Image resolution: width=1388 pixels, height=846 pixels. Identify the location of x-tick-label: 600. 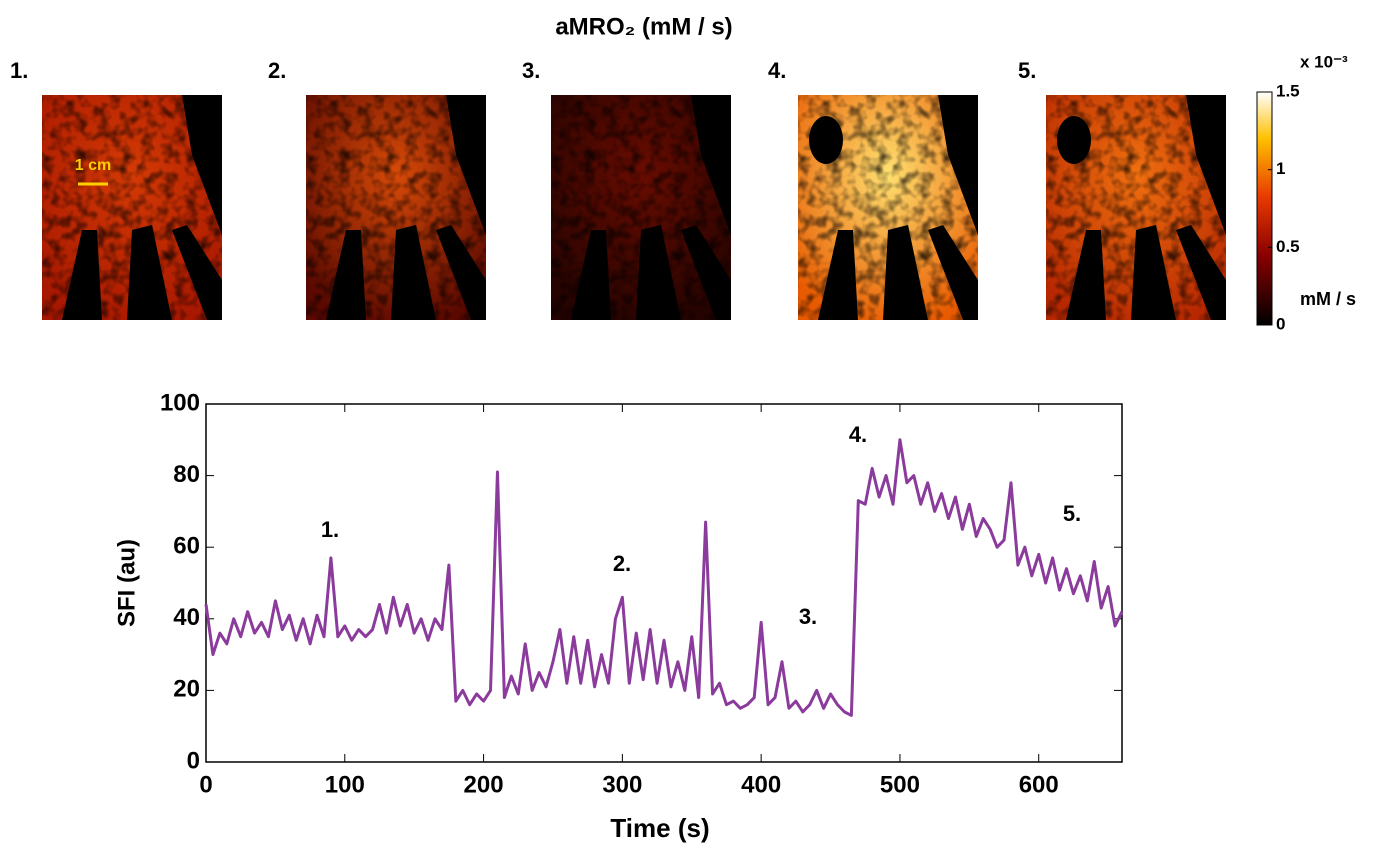
(1039, 784).